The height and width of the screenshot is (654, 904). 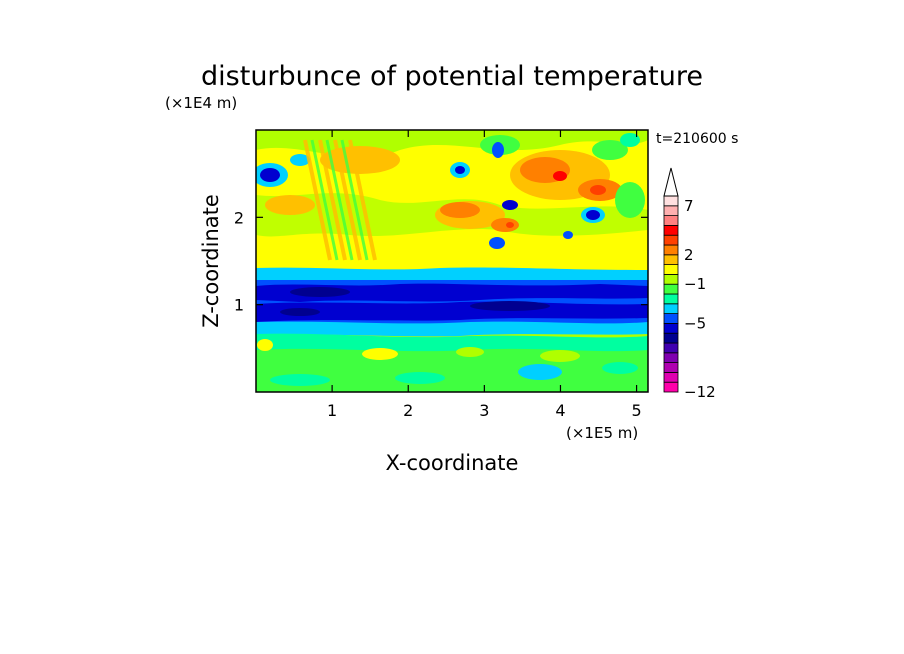 I want to click on colorbar-tick-label: 2, so click(x=689, y=255).